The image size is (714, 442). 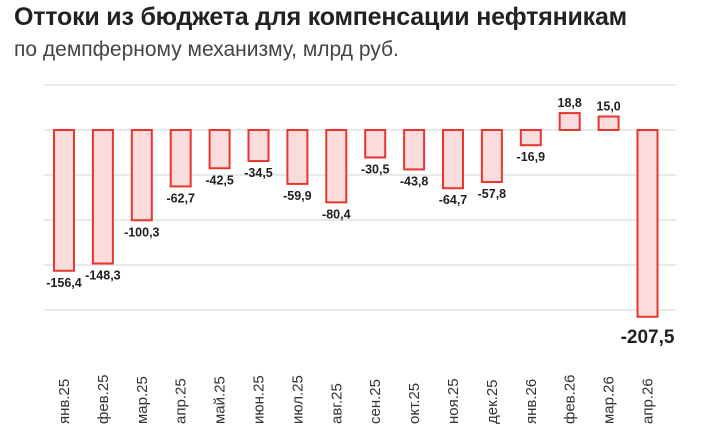 I want to click on x-tick-label: фев.25, so click(x=103, y=399).